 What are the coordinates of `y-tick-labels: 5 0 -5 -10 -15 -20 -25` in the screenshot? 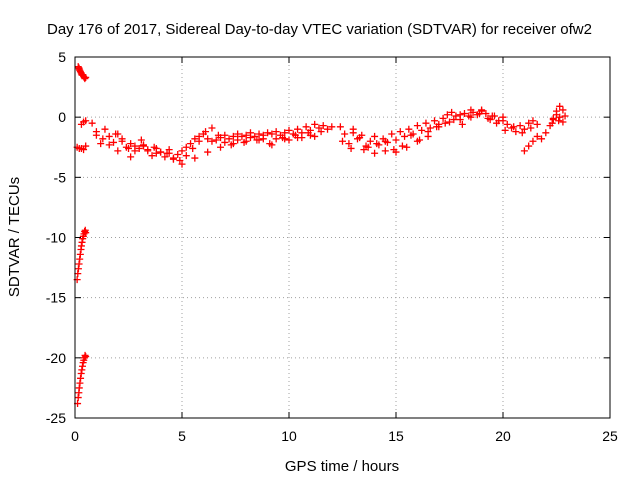 It's located at (56, 237).